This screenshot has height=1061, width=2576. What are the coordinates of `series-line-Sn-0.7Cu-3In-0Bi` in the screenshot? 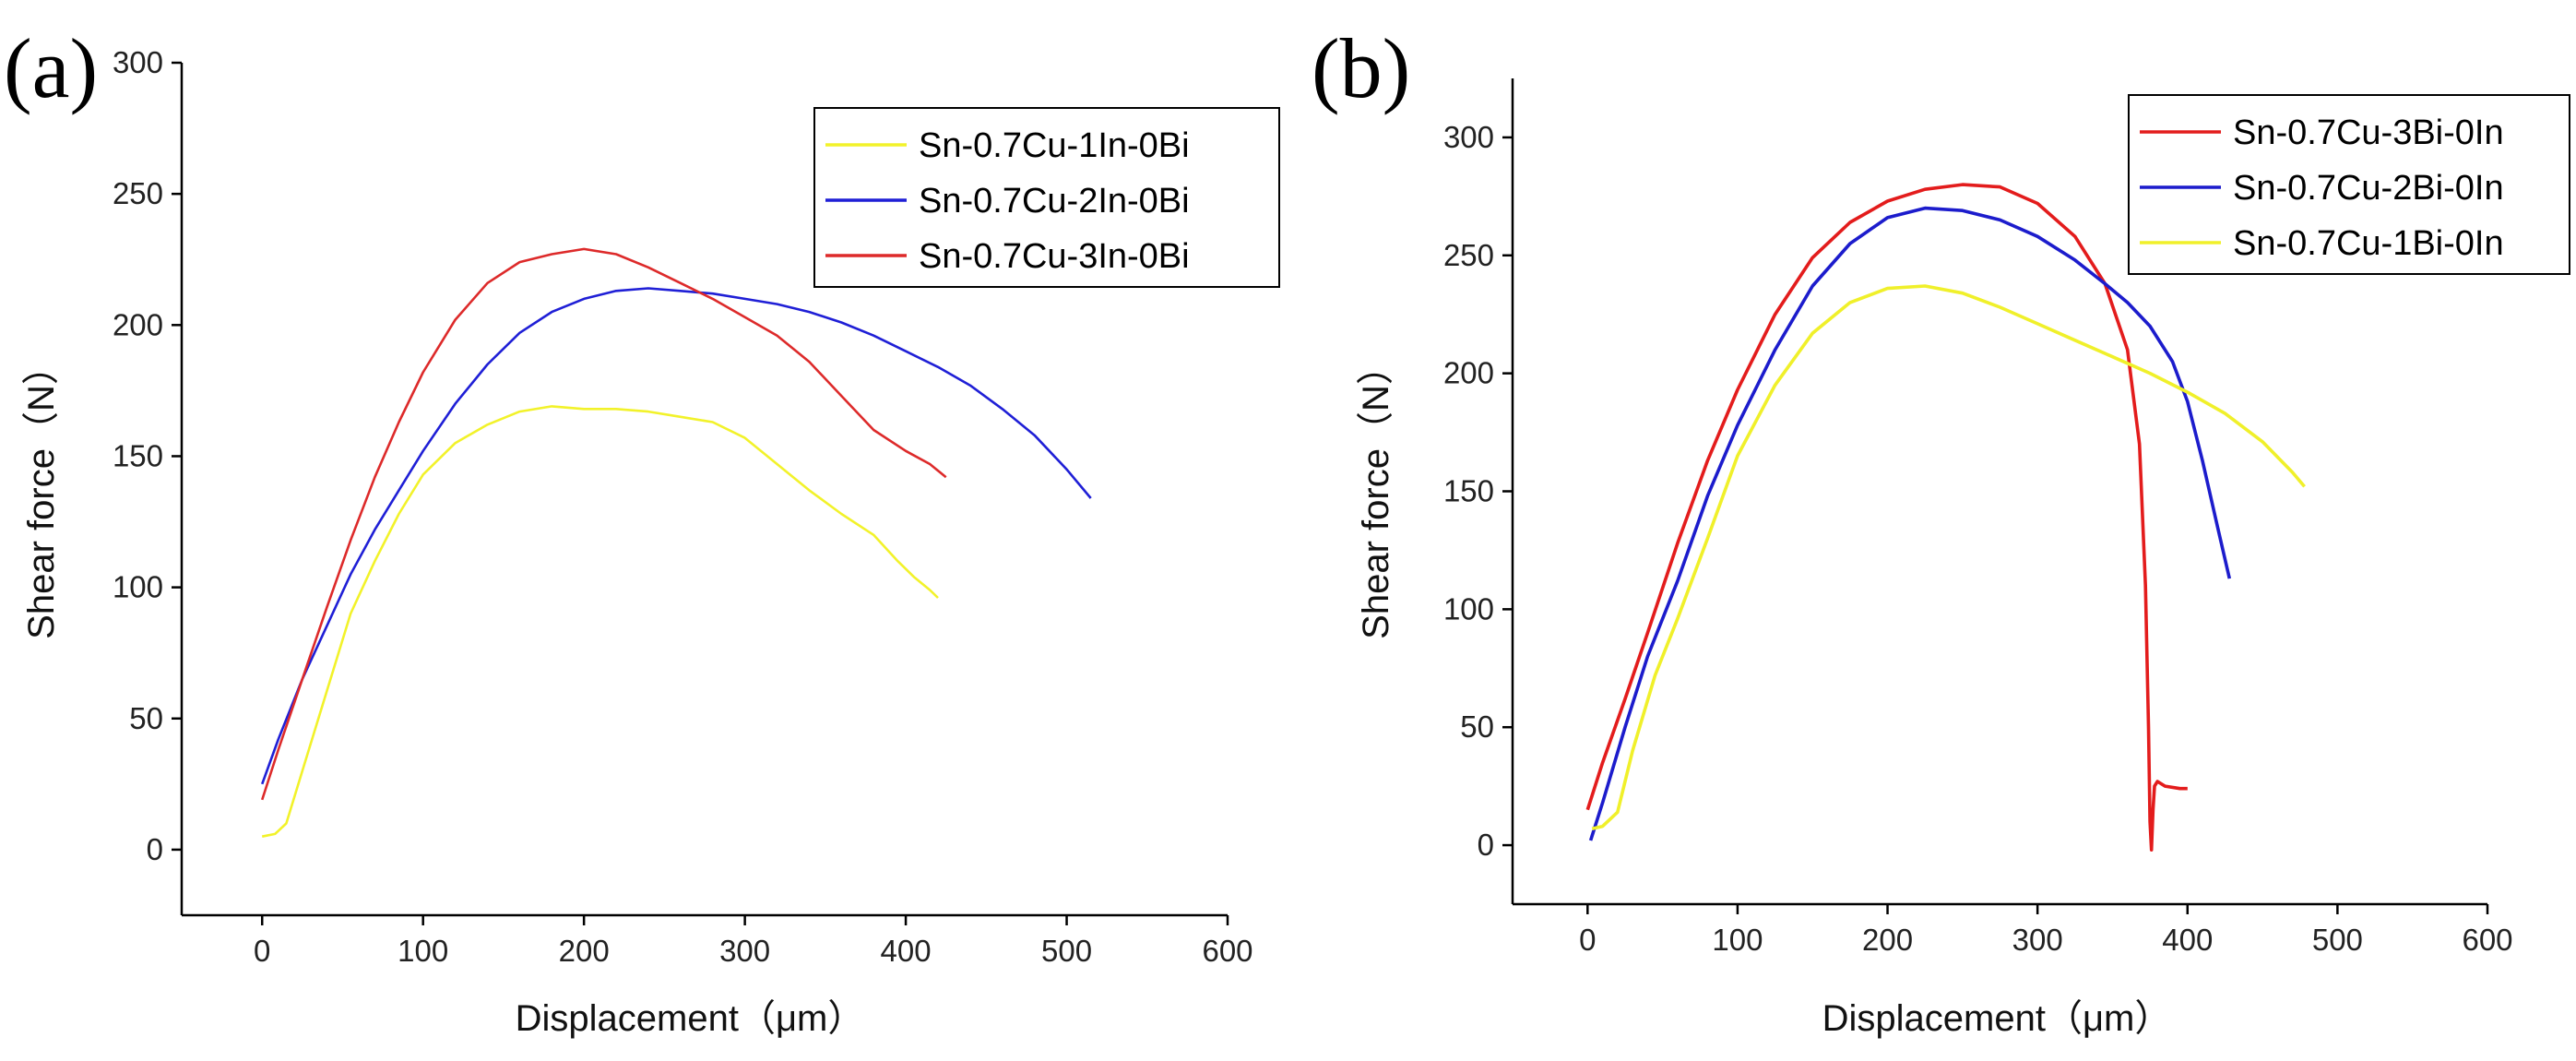 It's located at (603, 524).